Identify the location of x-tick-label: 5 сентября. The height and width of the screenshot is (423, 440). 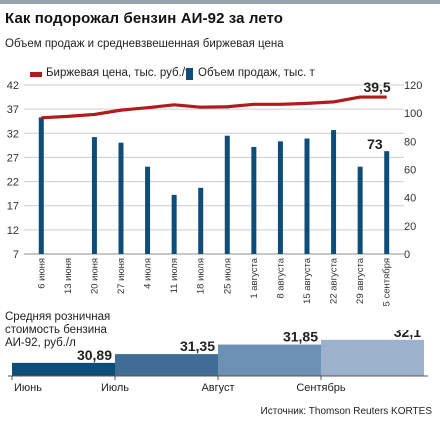
(387, 282).